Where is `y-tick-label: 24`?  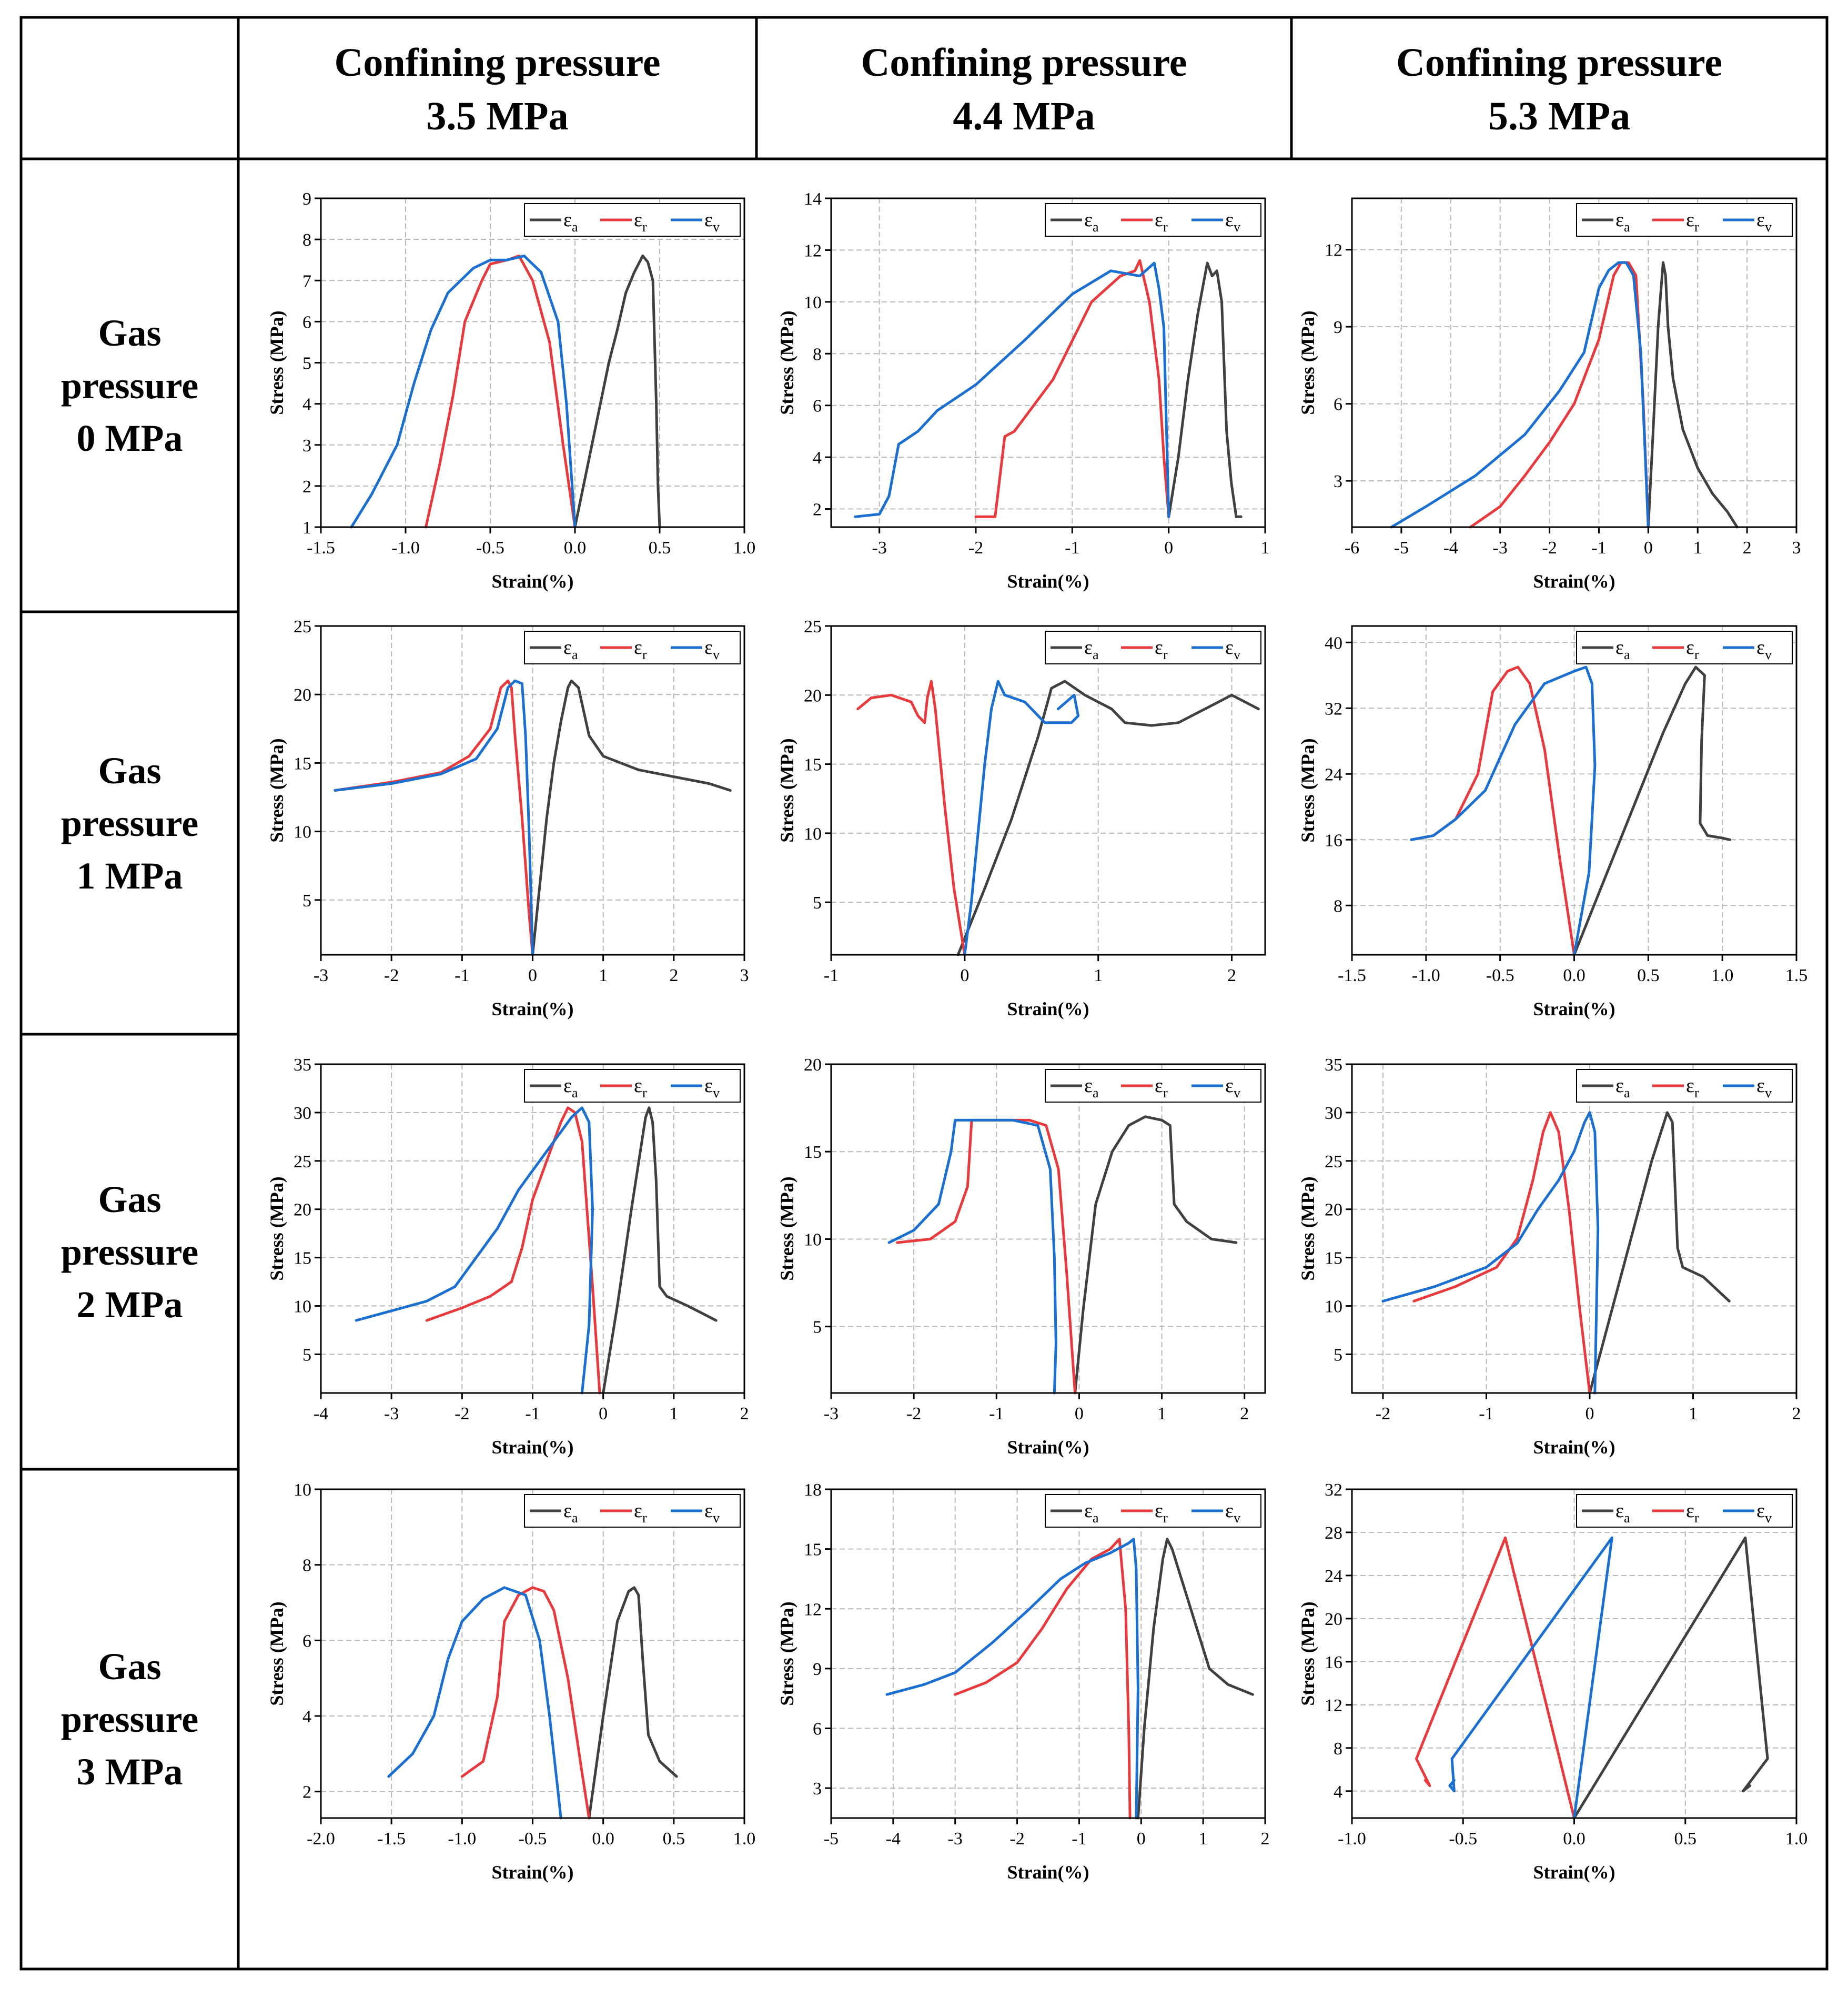
y-tick-label: 24 is located at coordinates (1333, 1576).